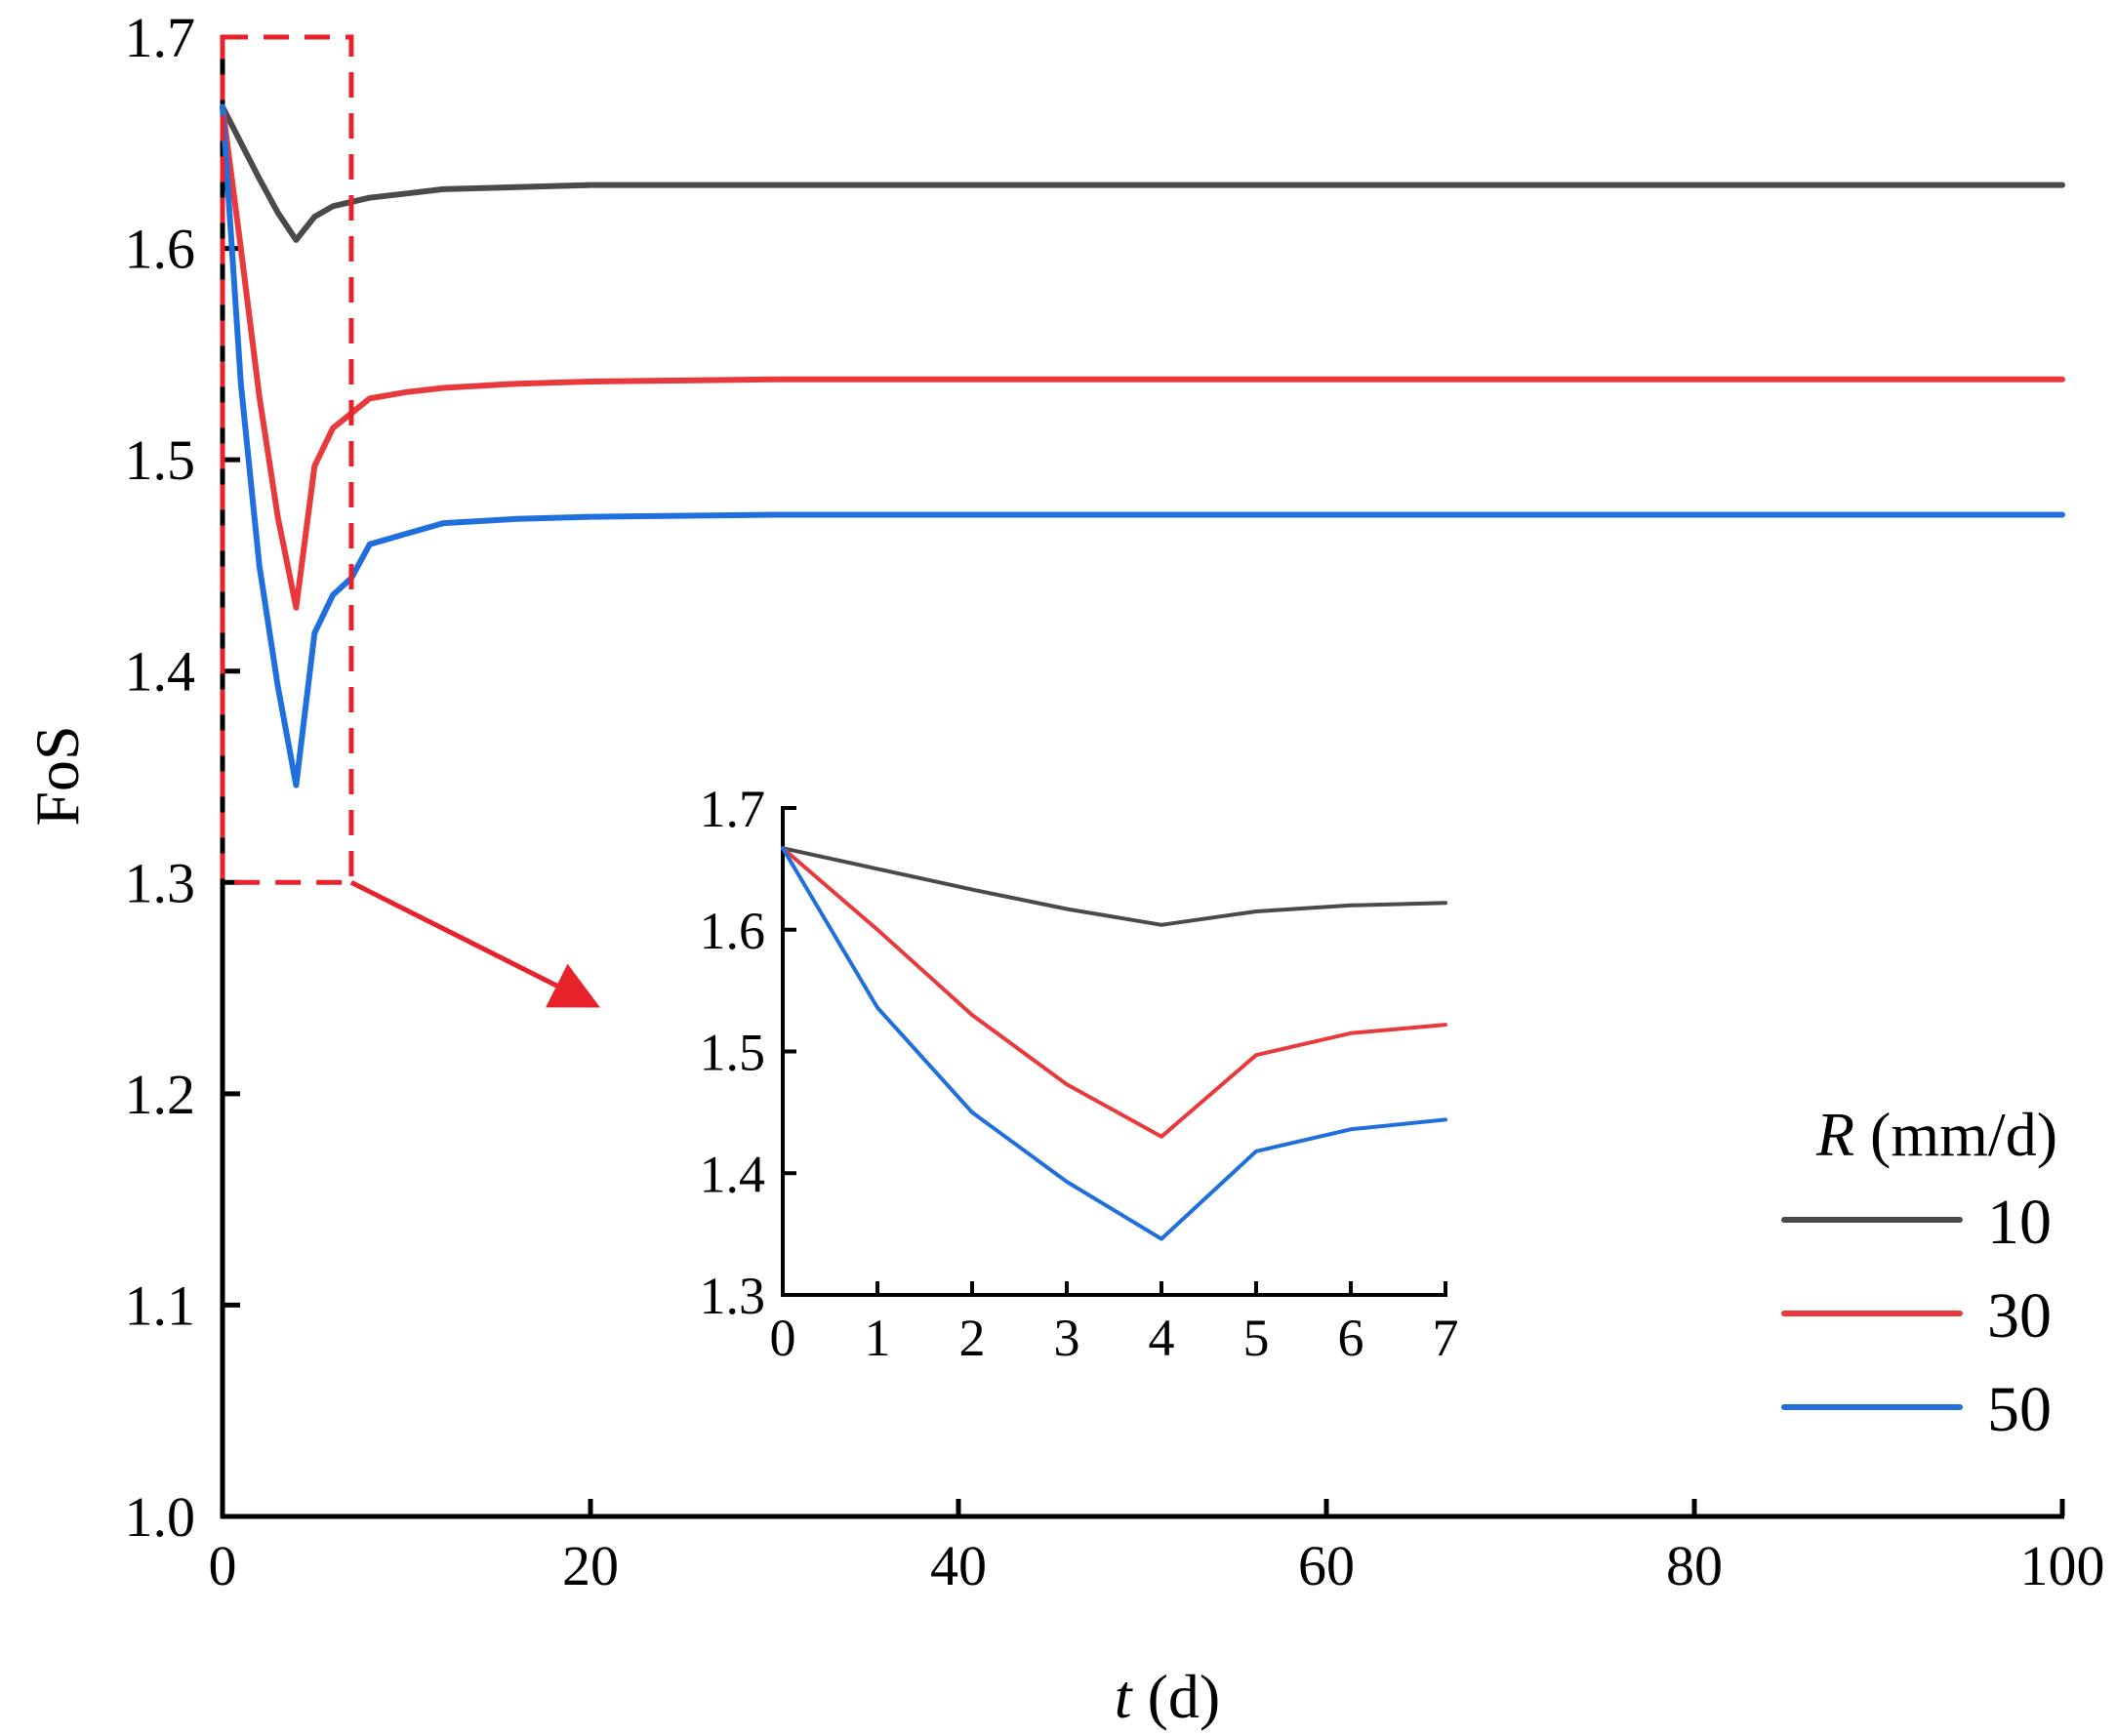 The width and height of the screenshot is (2116, 1736). I want to click on zoom-region-box, so click(287, 459).